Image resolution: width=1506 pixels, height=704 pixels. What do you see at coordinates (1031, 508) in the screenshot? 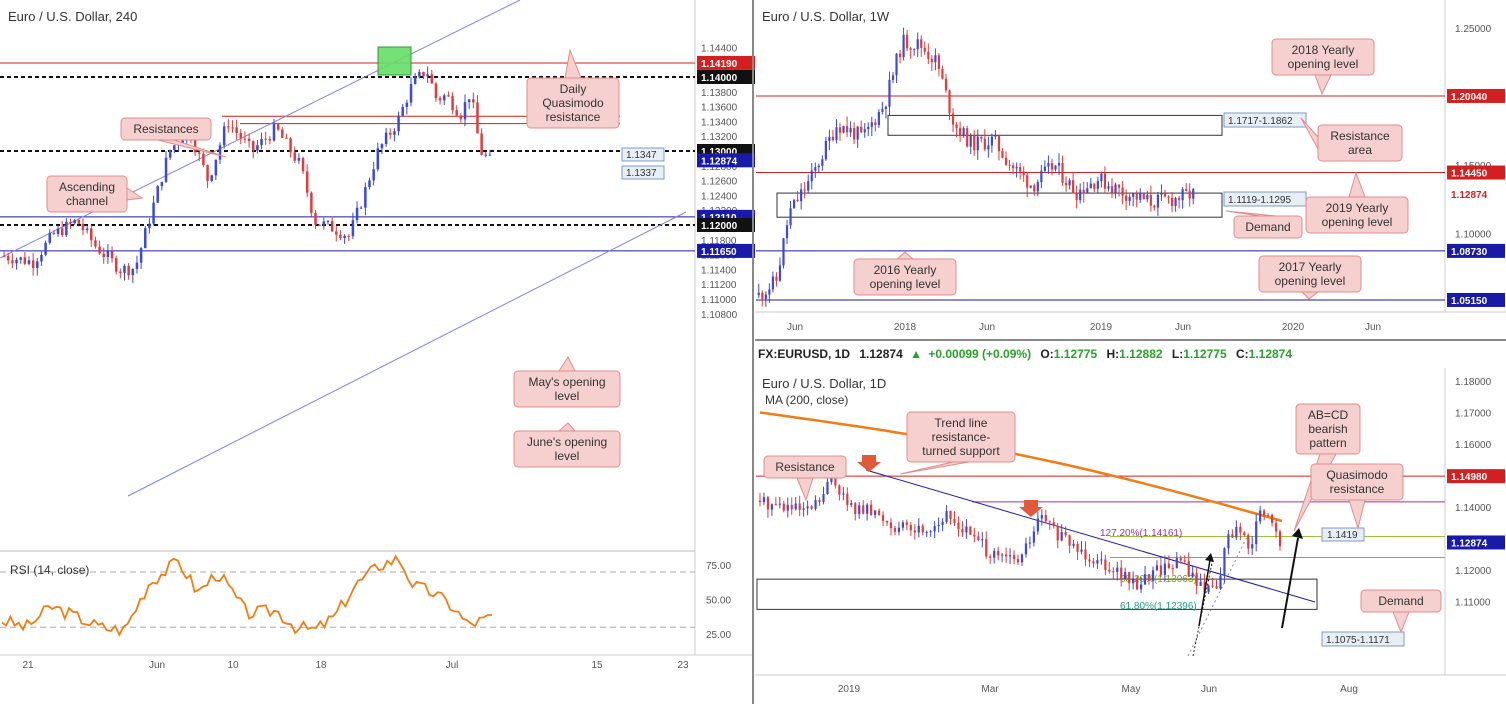
I see `down-arrow-2-icon` at bounding box center [1031, 508].